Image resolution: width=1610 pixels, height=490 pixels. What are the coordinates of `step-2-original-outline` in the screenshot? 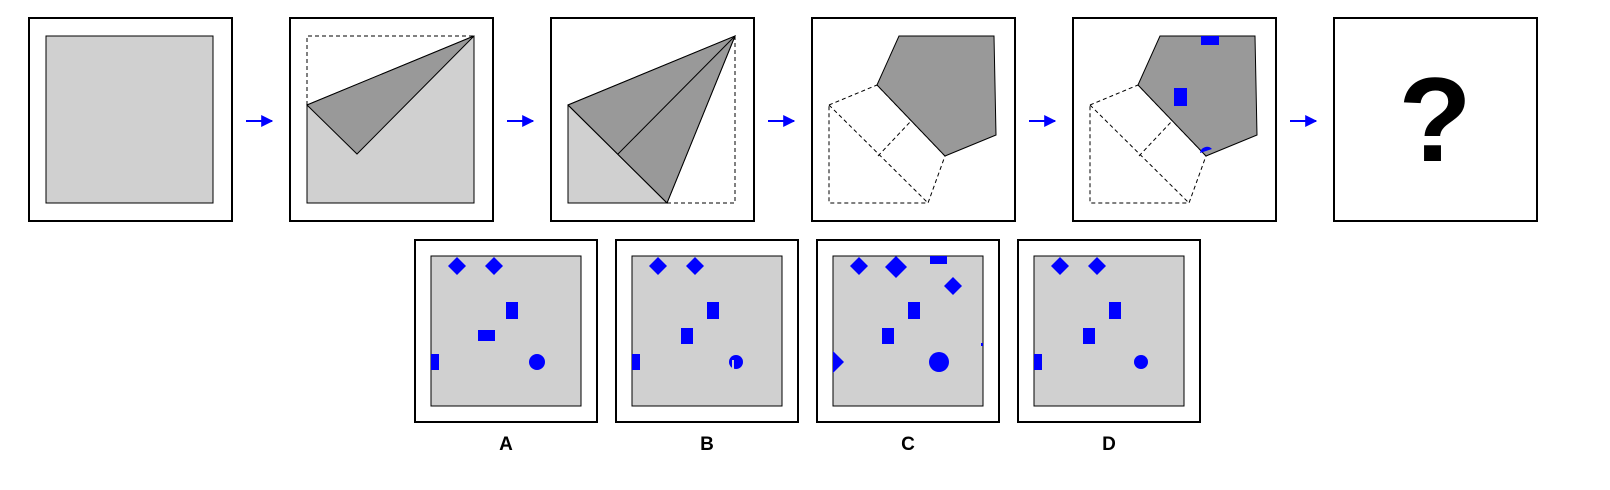 It's located at (390, 70).